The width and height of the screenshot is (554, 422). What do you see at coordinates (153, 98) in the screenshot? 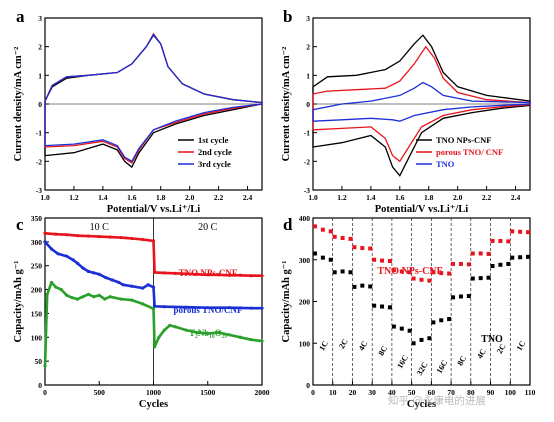
I see `series-3rd-cycle` at bounding box center [153, 98].